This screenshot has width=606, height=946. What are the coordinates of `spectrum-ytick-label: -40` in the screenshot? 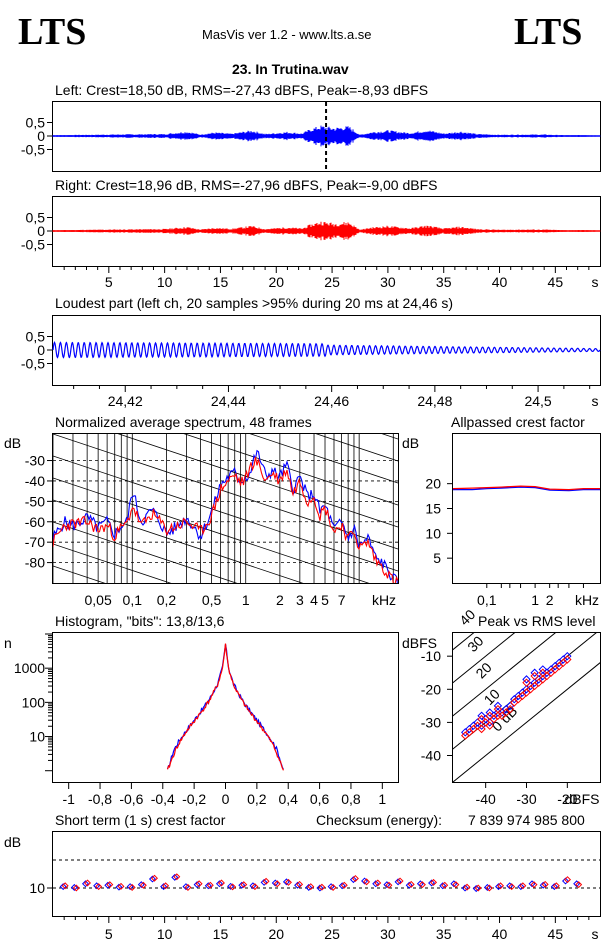 It's located at (35, 481).